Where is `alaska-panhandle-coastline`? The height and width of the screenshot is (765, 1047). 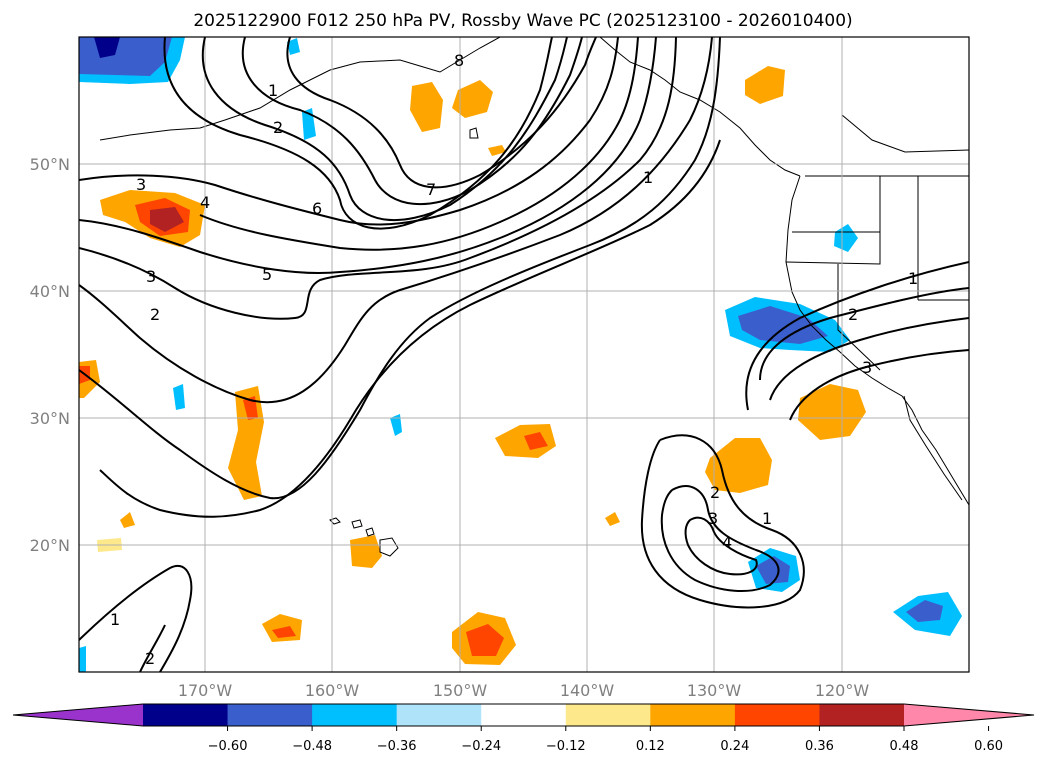 alaska-panhandle-coastline is located at coordinates (700, 107).